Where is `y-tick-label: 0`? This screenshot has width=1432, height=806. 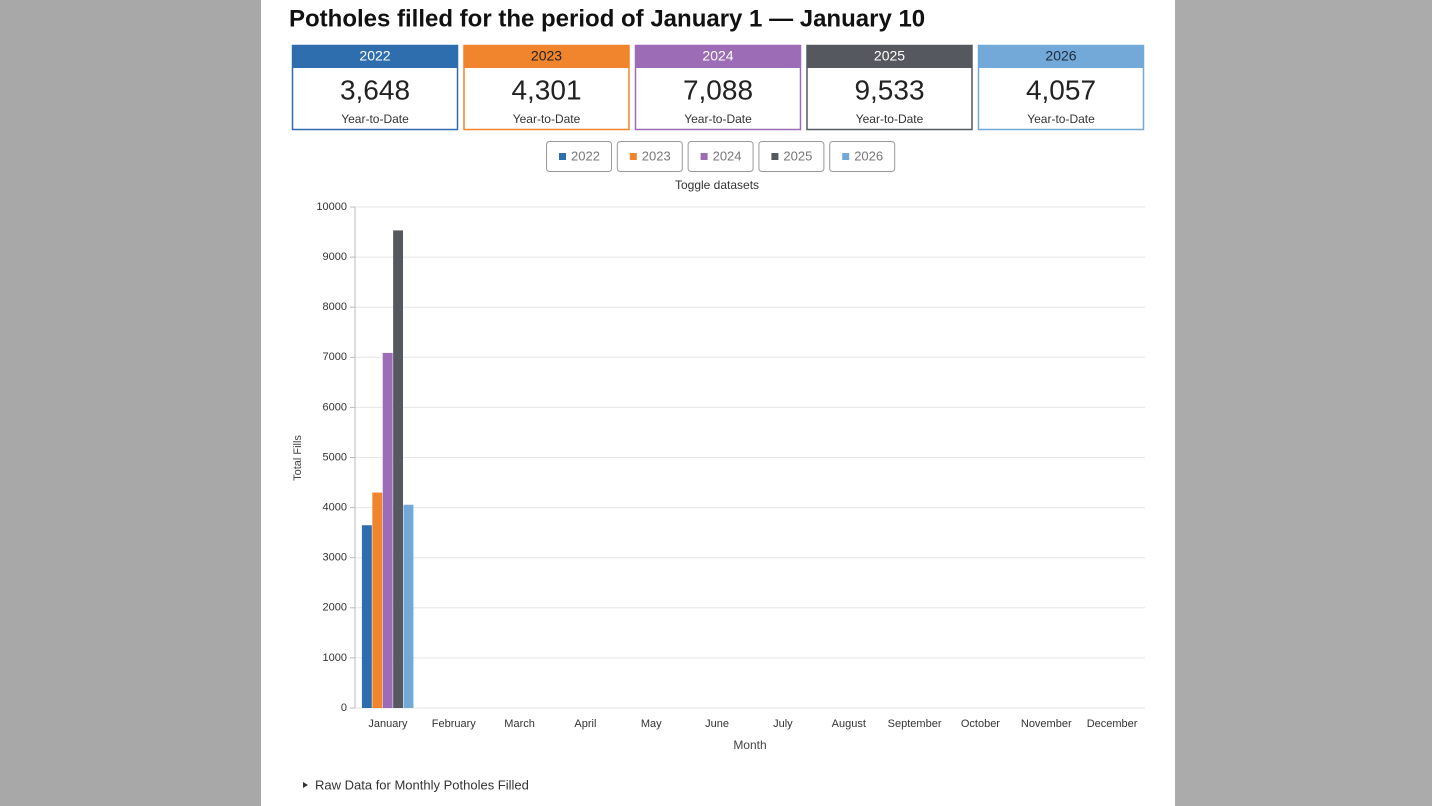 y-tick-label: 0 is located at coordinates (344, 708).